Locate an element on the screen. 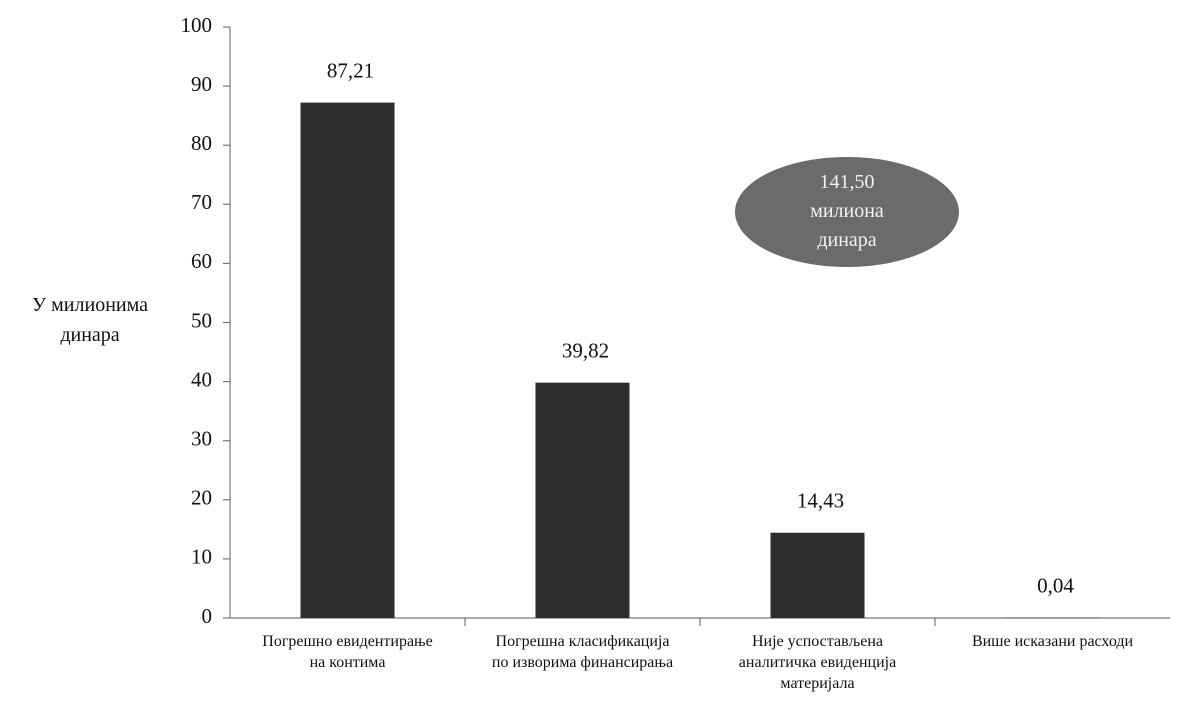  value-label: 39,82 is located at coordinates (585, 350).